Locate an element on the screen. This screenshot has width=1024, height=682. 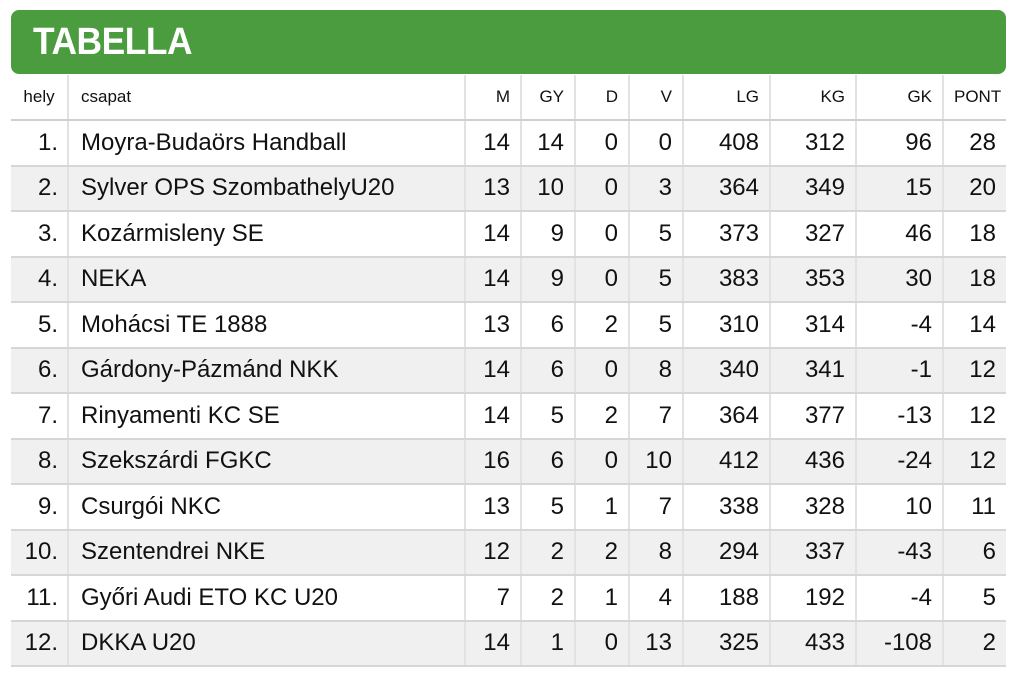
points-cell: 5 is located at coordinates (974, 598).